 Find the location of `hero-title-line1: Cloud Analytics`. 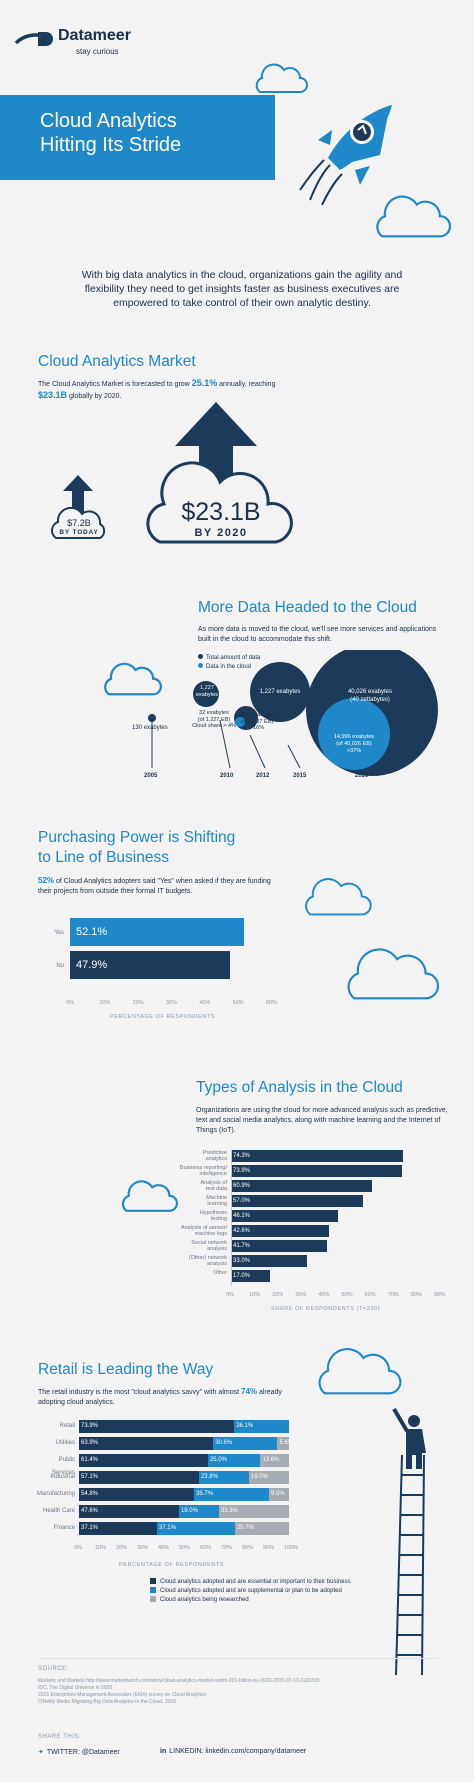

hero-title-line1: Cloud Analytics is located at coordinates (108, 121).